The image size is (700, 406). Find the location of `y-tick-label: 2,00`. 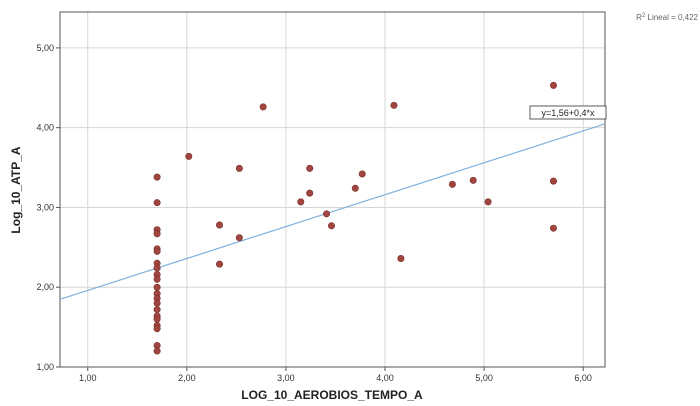

y-tick-label: 2,00 is located at coordinates (45, 287).